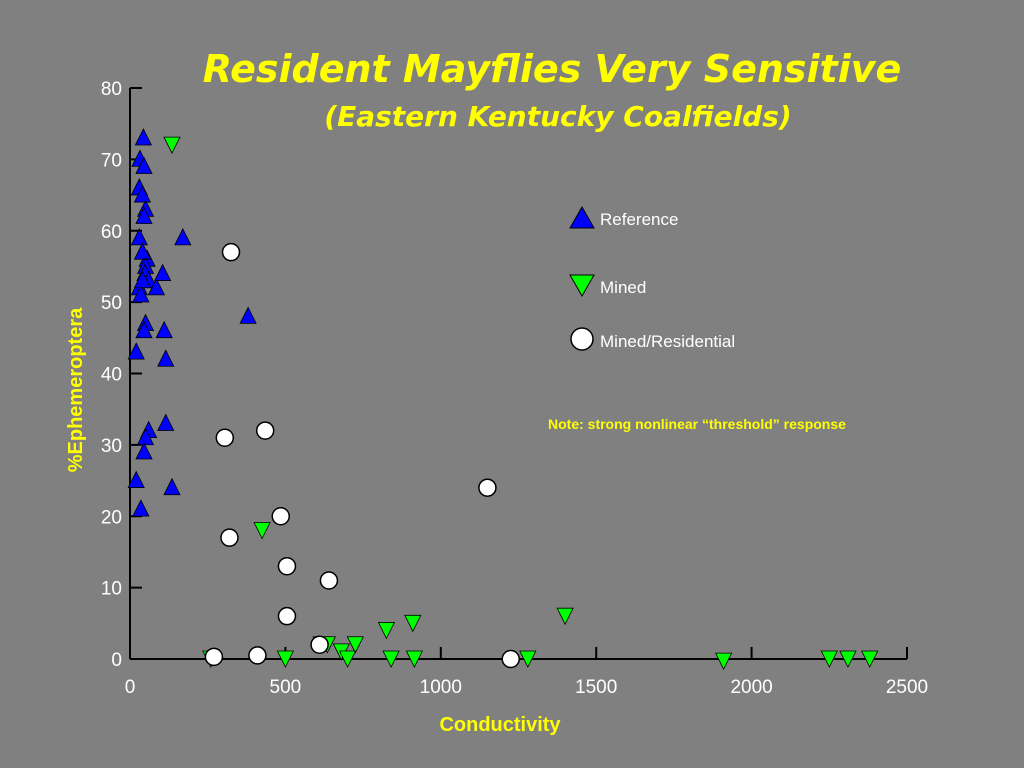  What do you see at coordinates (111, 375) in the screenshot?
I see `y-tick-label: 40` at bounding box center [111, 375].